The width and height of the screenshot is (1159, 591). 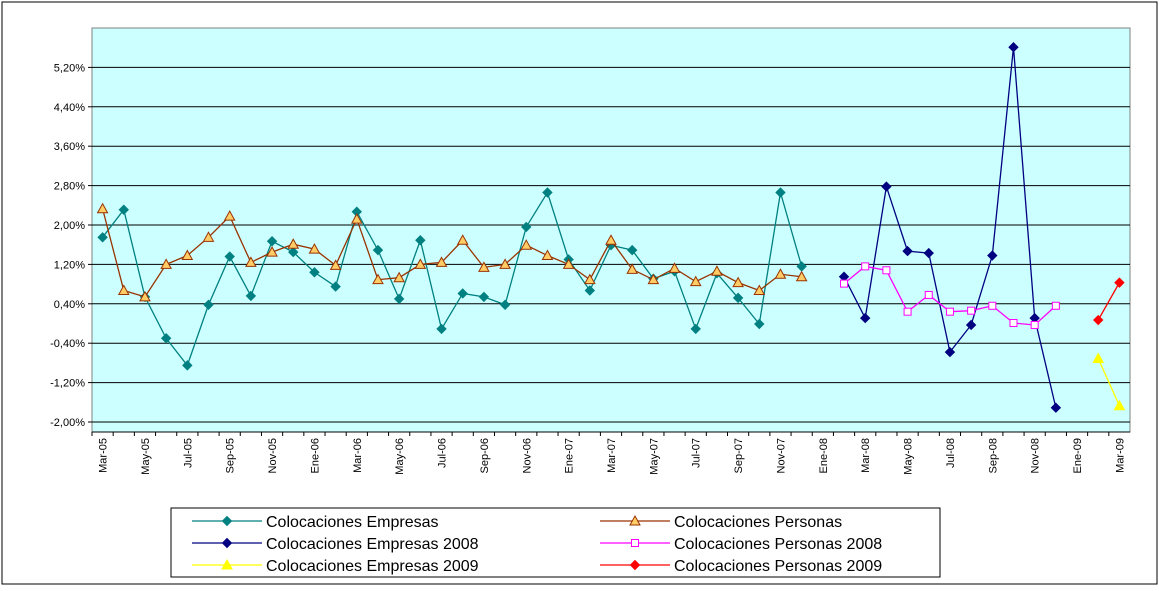 What do you see at coordinates (1036, 455) in the screenshot?
I see `x-tick-label: Nov-08` at bounding box center [1036, 455].